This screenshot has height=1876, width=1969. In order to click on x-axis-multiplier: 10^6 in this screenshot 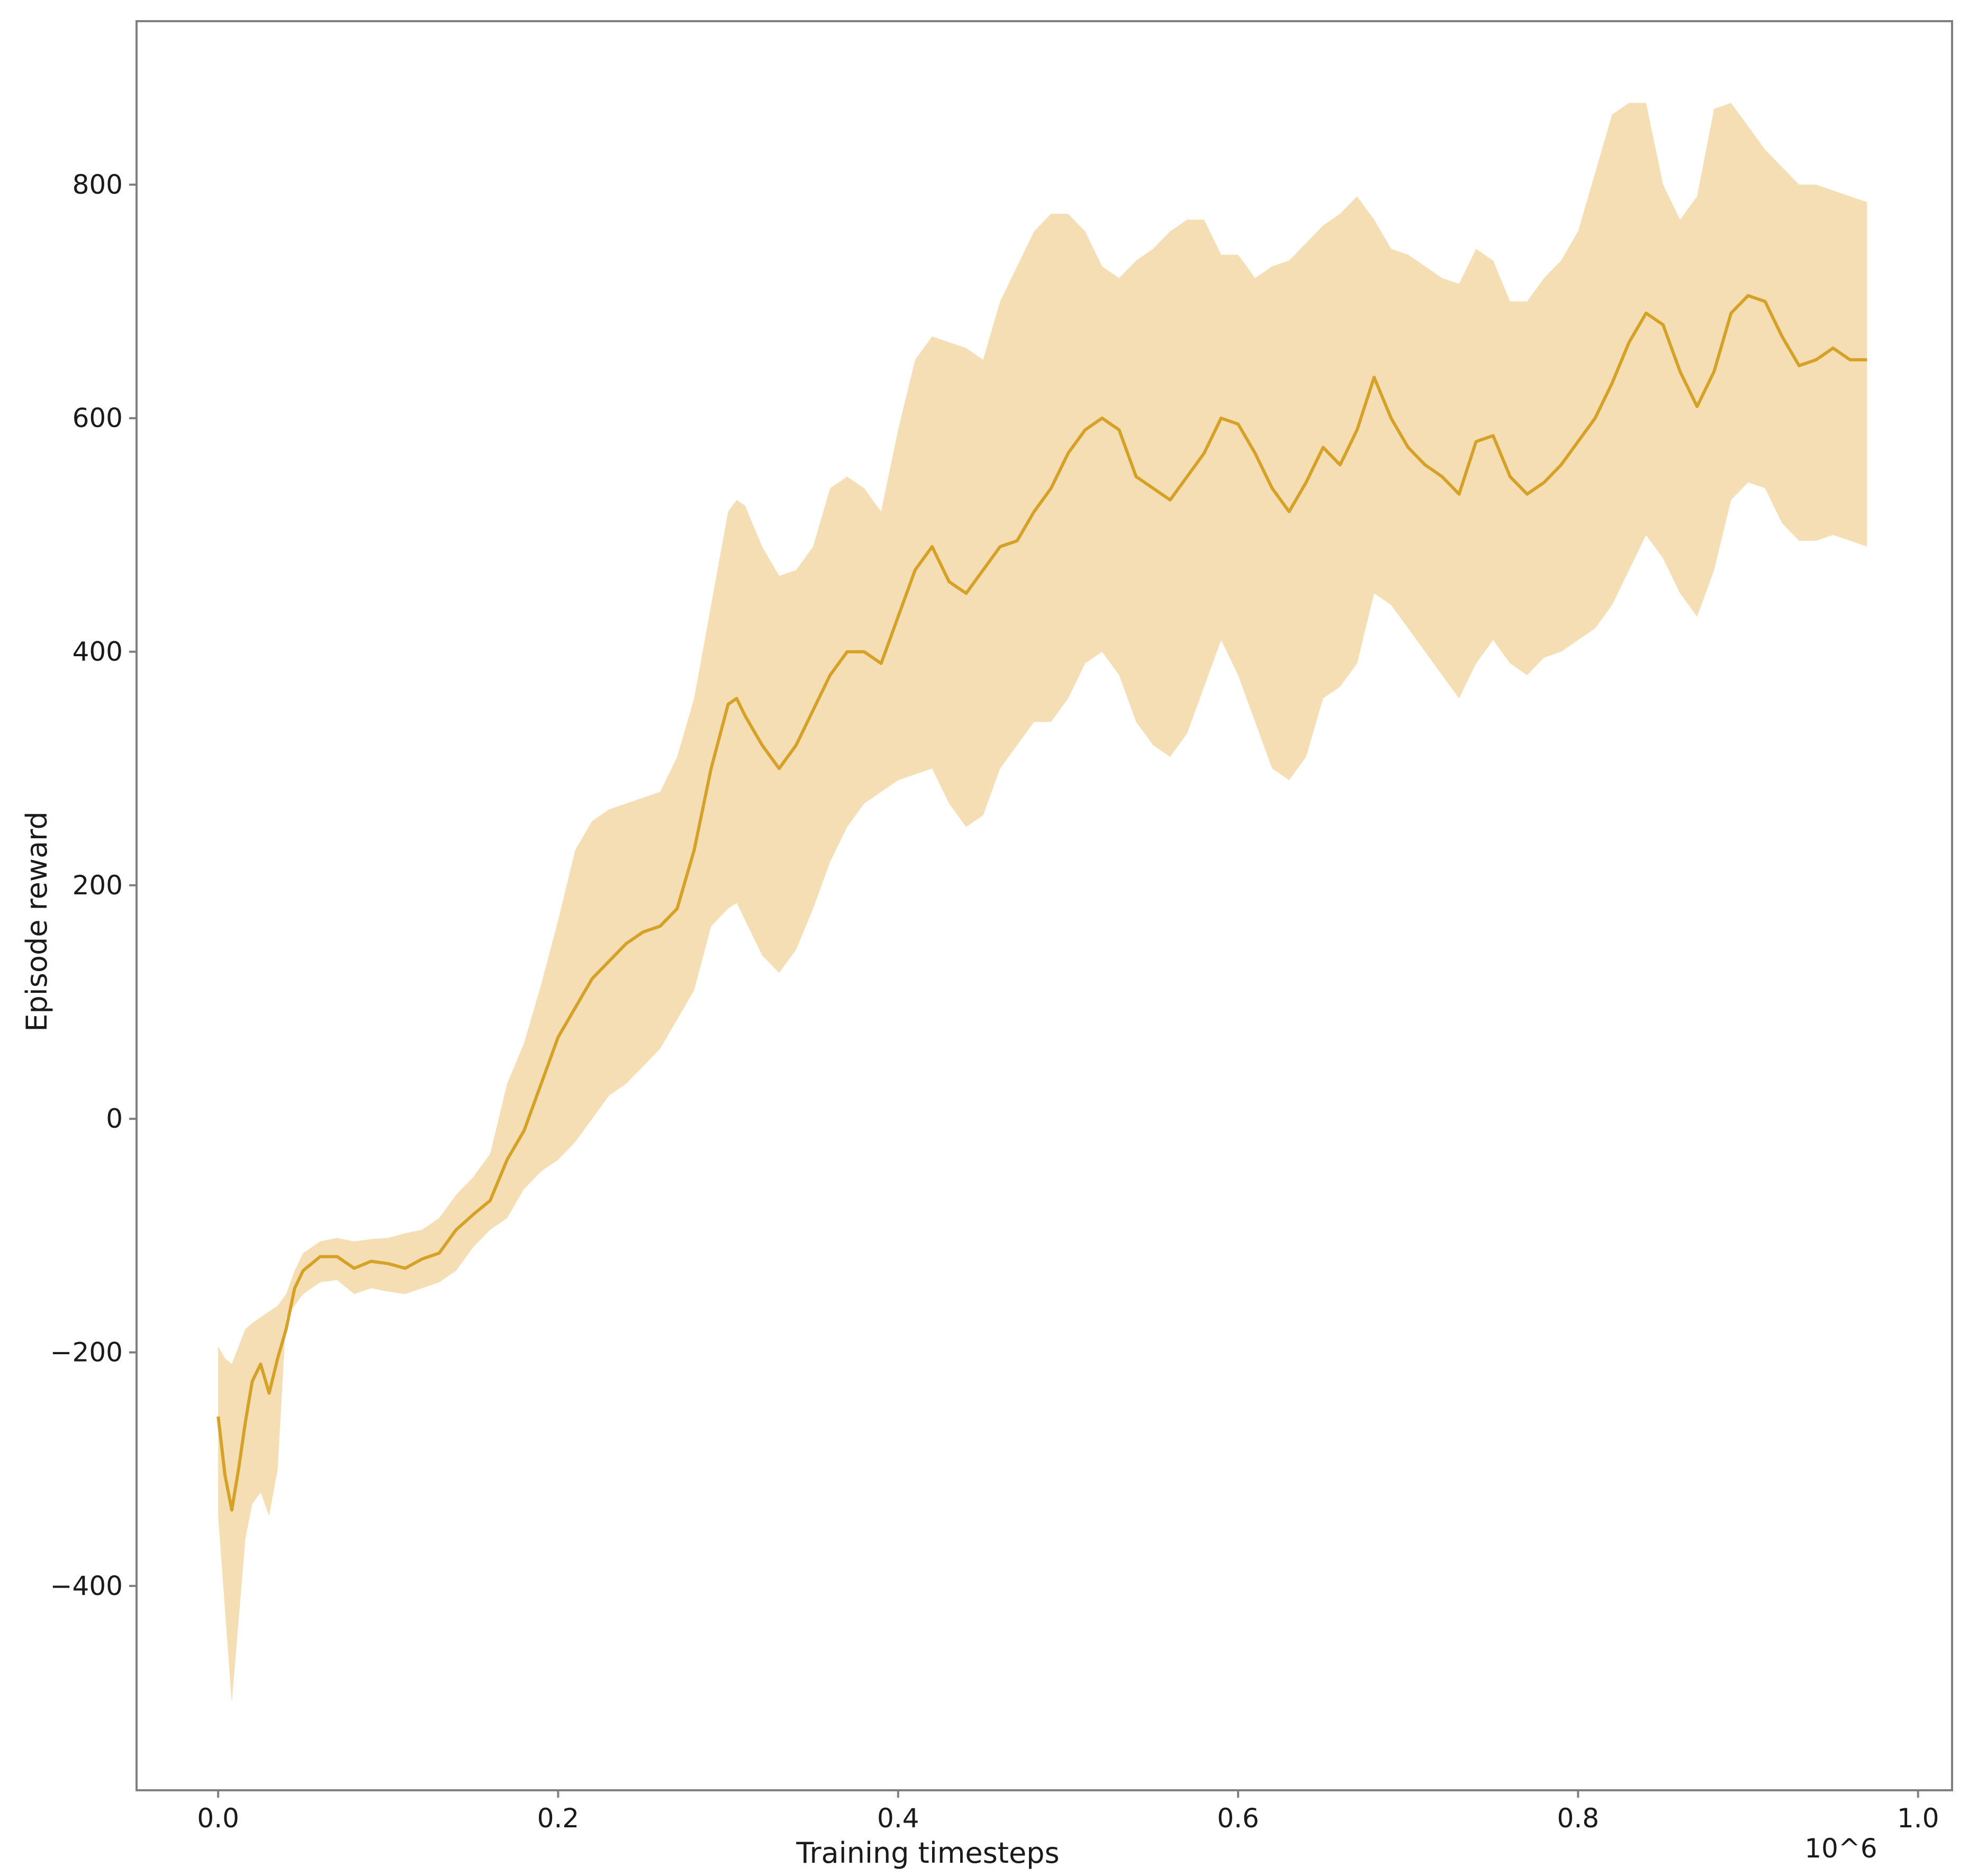, I will do `click(1840, 1848)`.